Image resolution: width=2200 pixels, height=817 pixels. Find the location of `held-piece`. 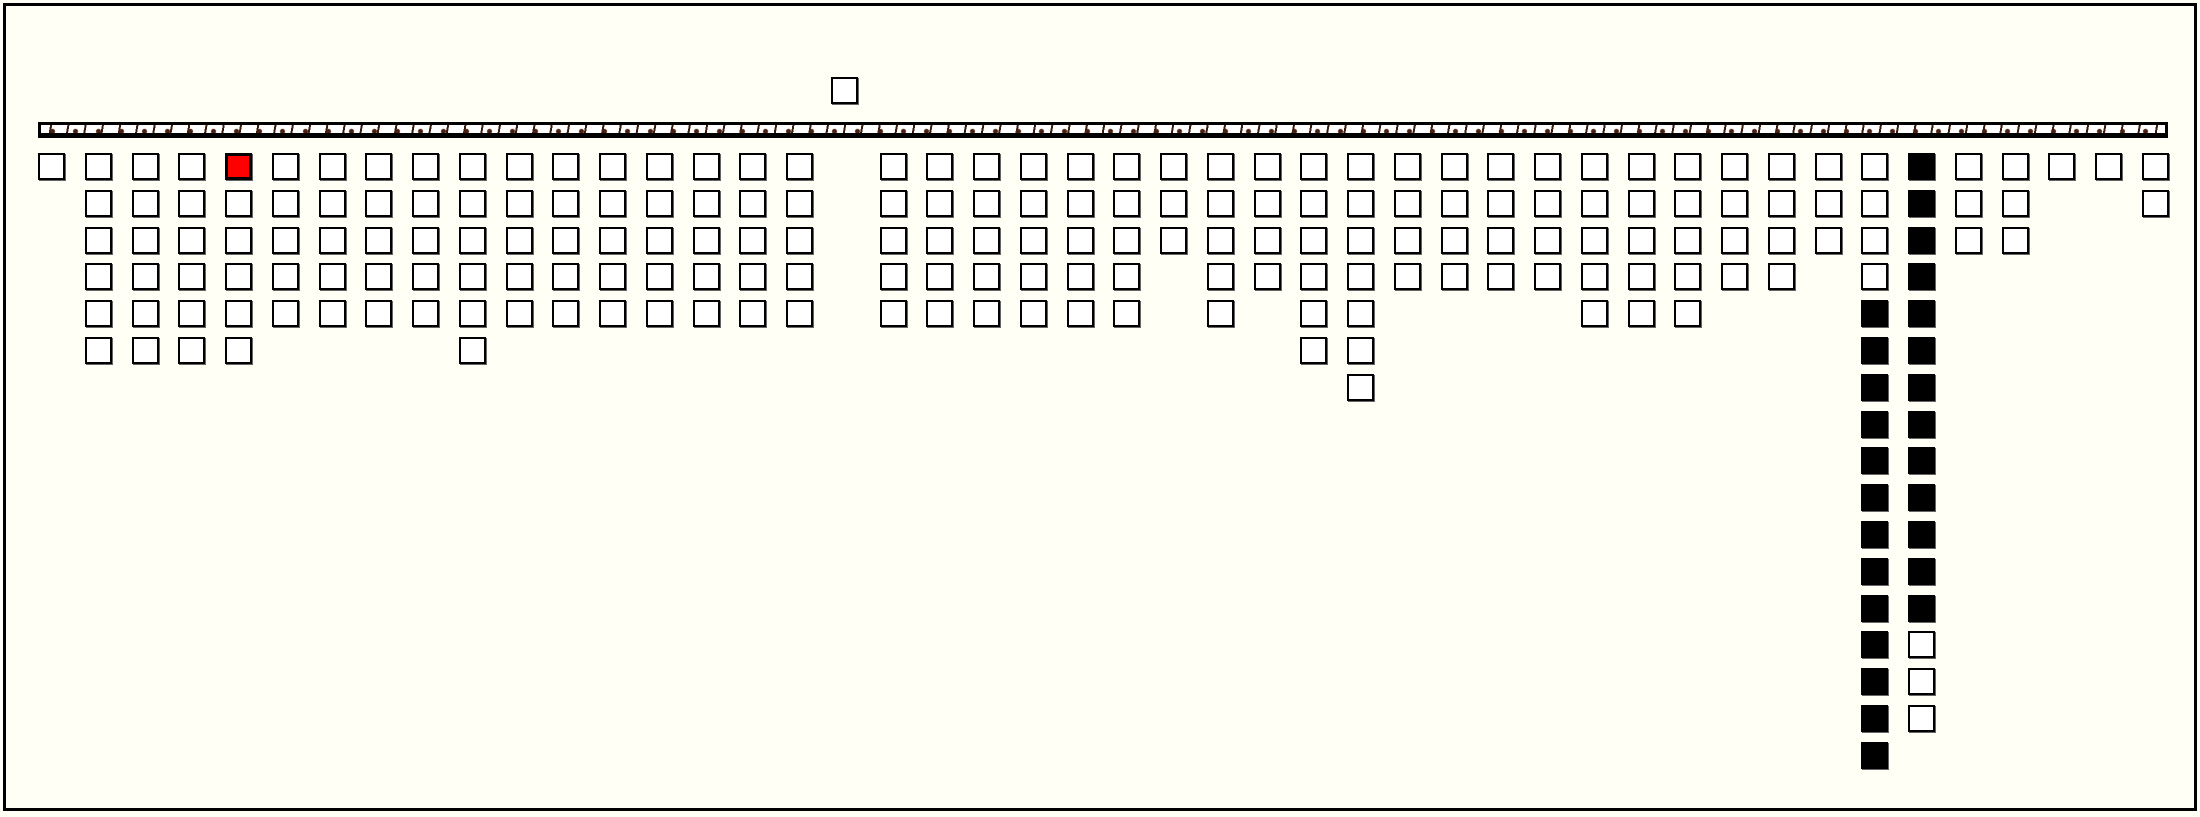

held-piece is located at coordinates (844, 90).